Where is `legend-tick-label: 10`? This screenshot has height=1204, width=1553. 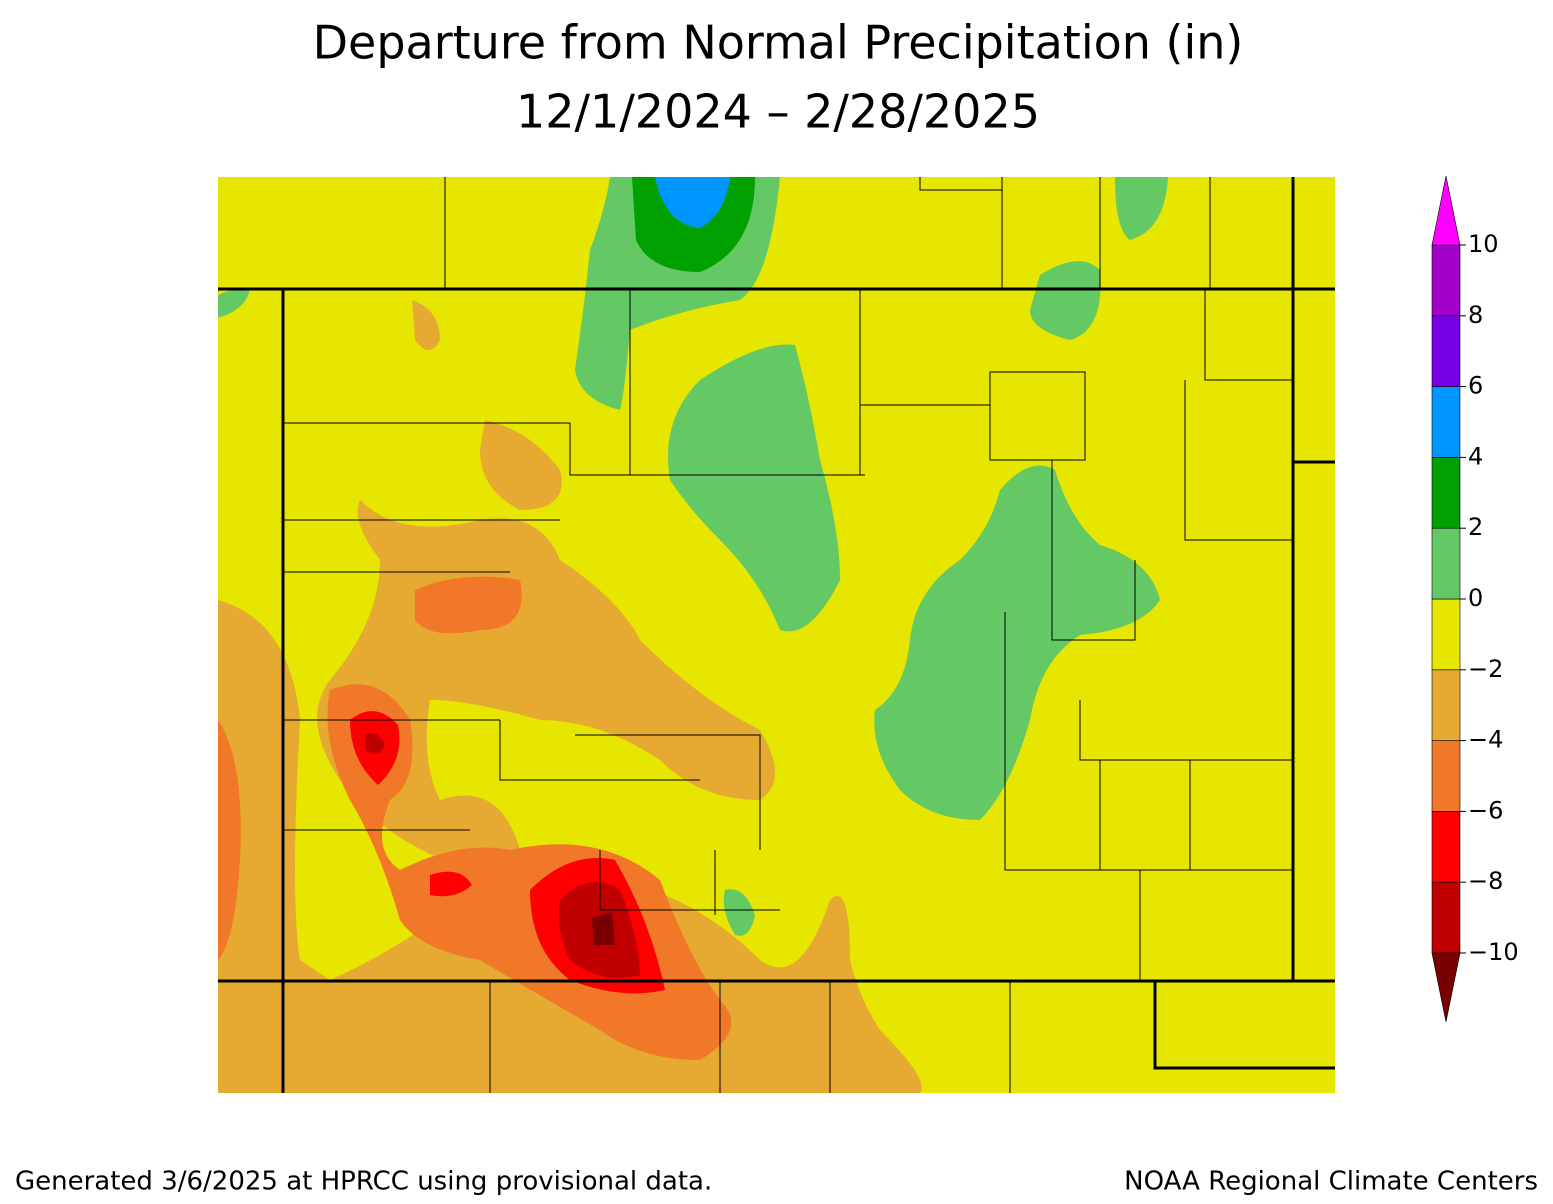
legend-tick-label: 10 is located at coordinates (1483, 244).